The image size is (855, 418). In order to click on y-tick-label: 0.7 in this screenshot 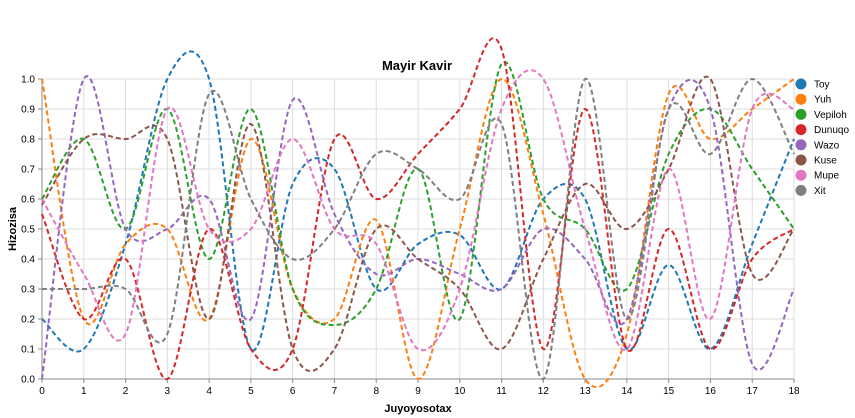, I will do `click(28, 170)`.